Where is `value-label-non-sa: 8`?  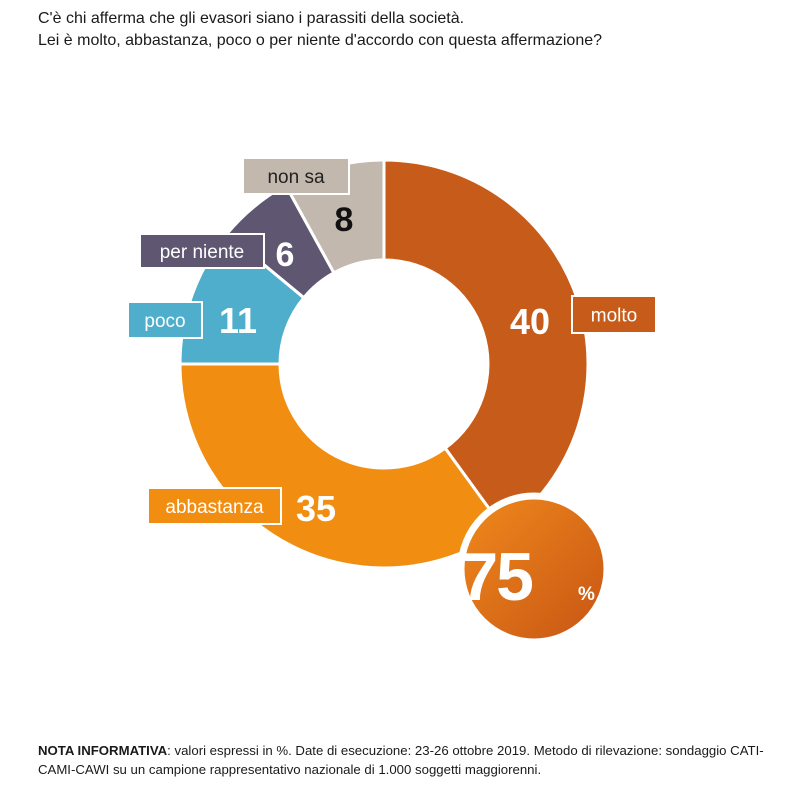 value-label-non-sa: 8 is located at coordinates (344, 220).